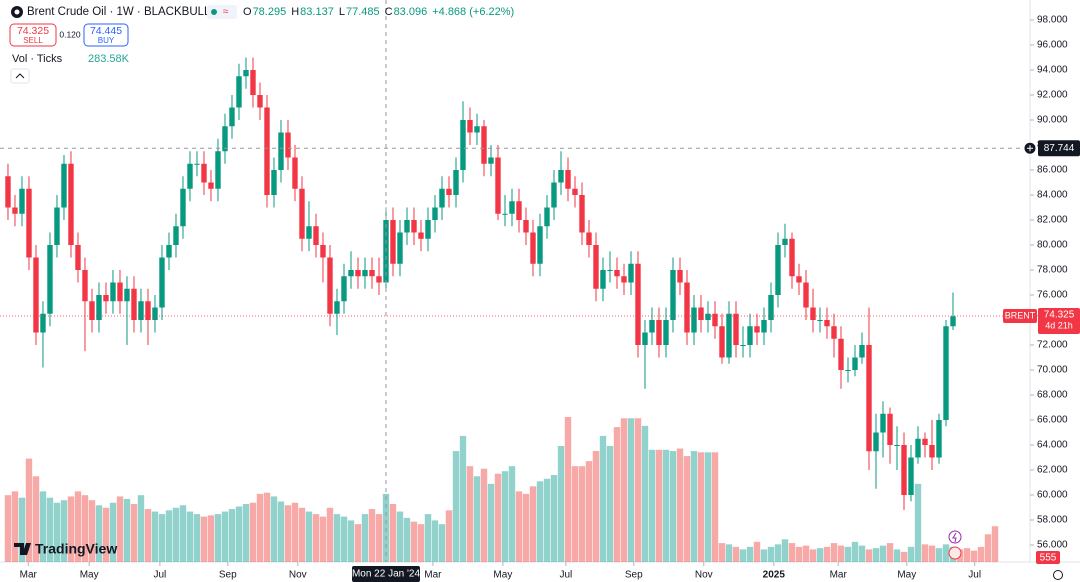 This screenshot has height=582, width=1080. Describe the element at coordinates (1058, 575) in the screenshot. I see `settings-icon` at that location.